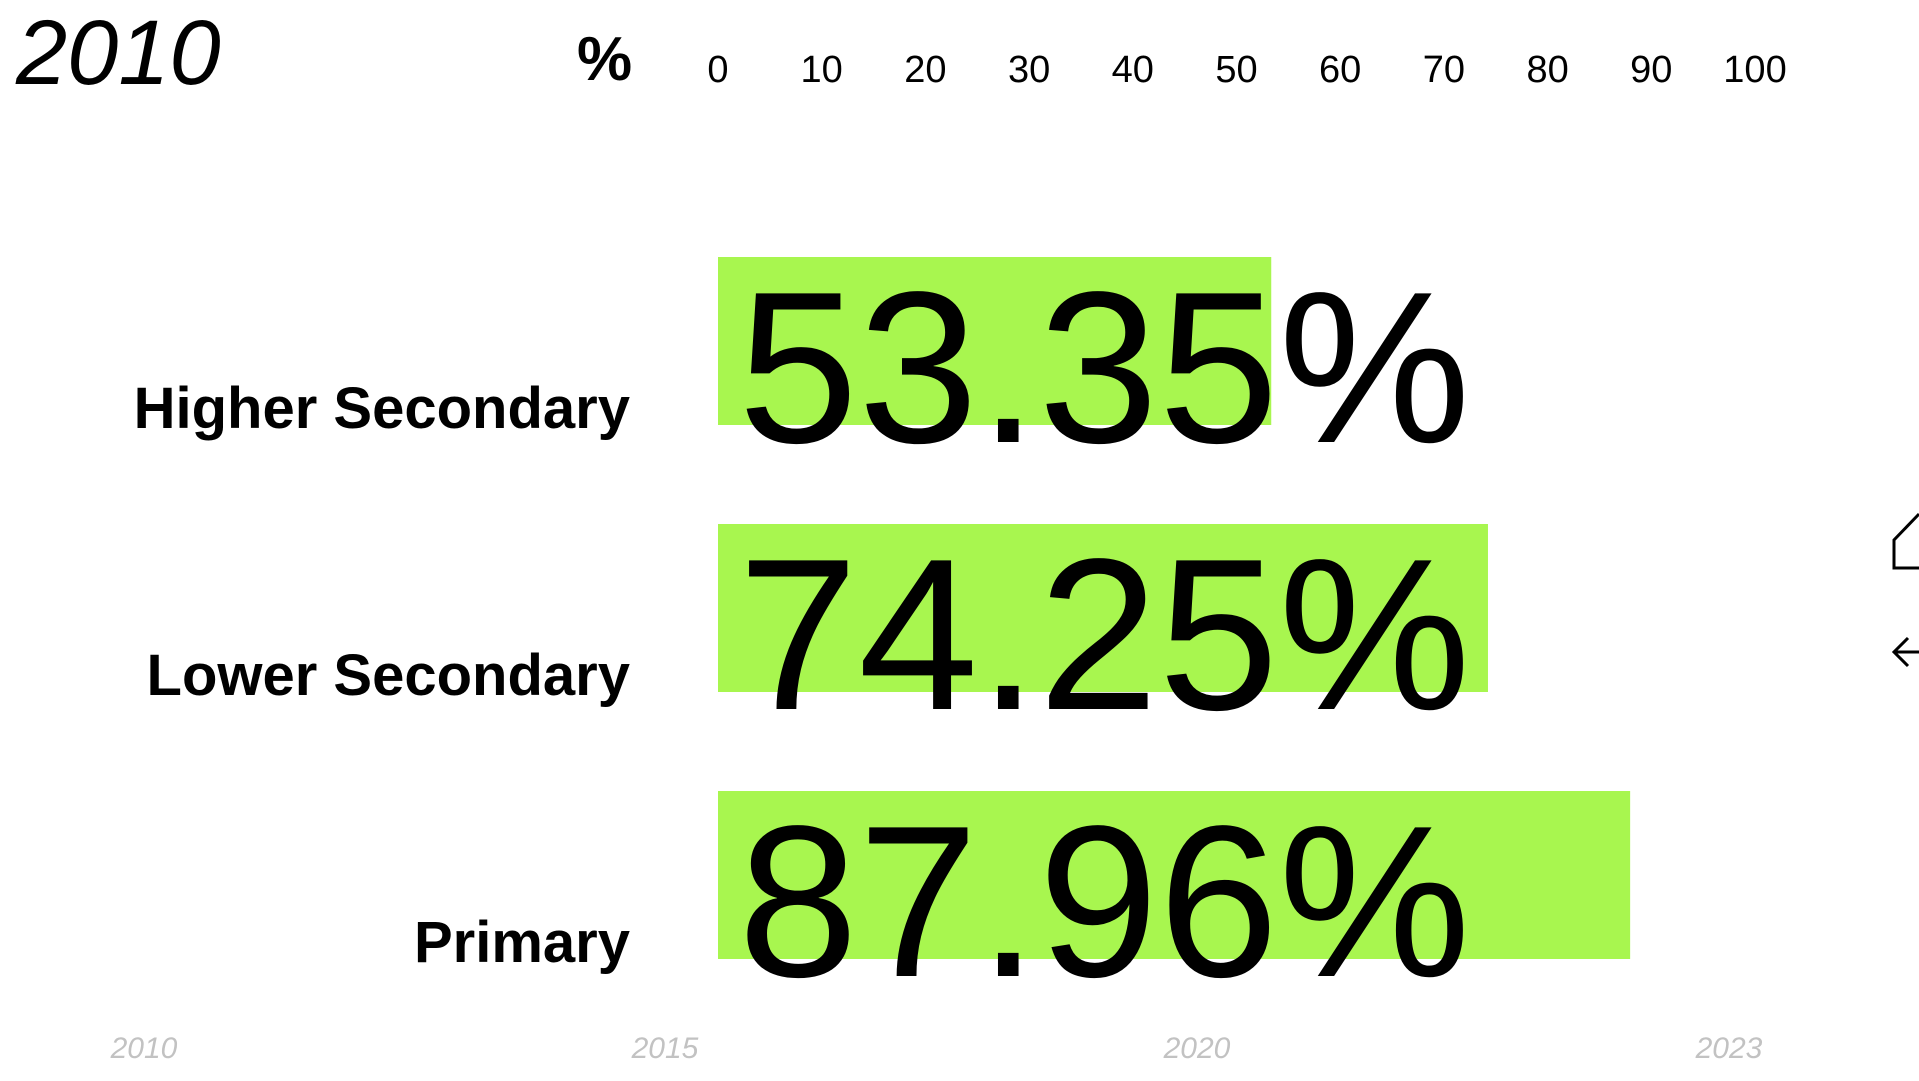  What do you see at coordinates (1133, 70) in the screenshot?
I see `x-tick-label: 40` at bounding box center [1133, 70].